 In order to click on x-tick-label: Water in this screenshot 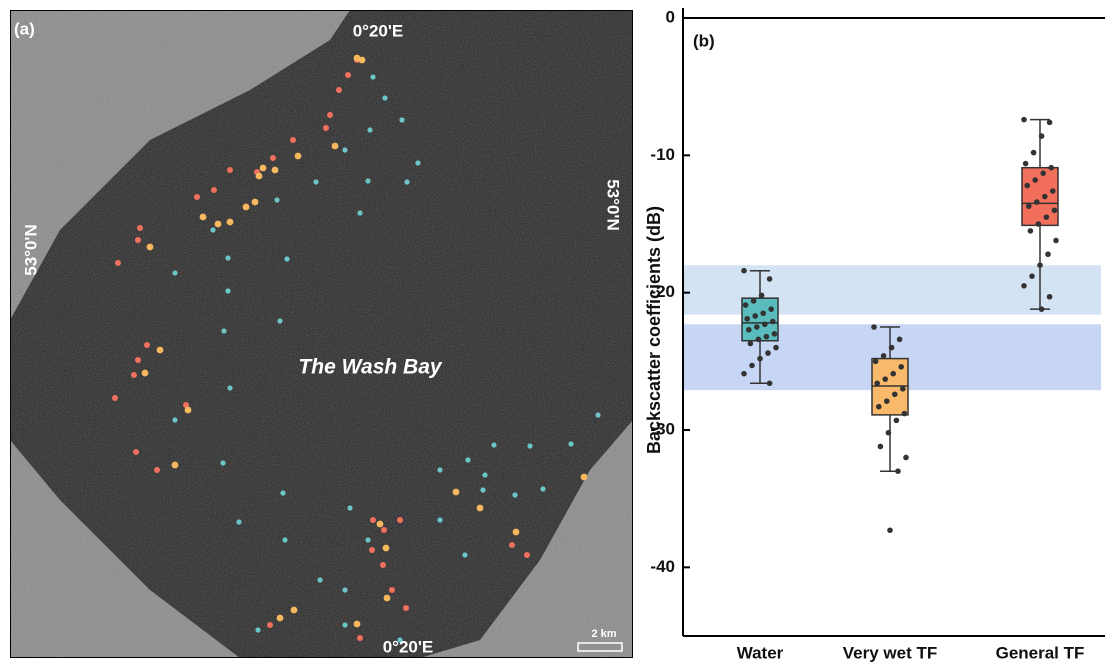, I will do `click(760, 652)`.